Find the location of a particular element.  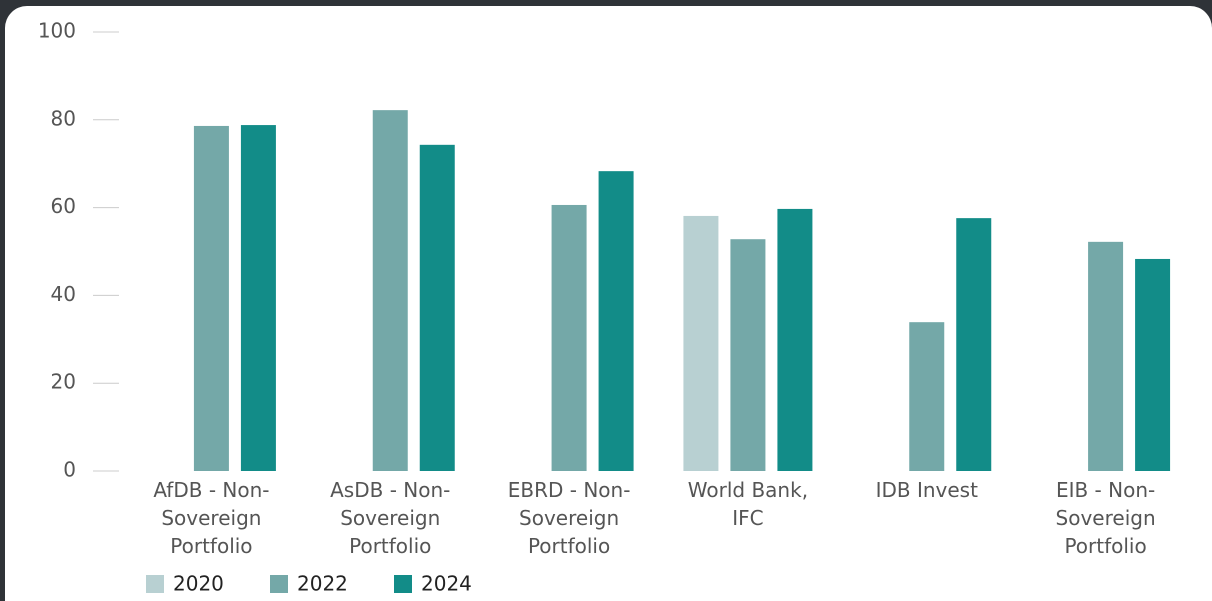

x-tick-label: AfDB - Non-Sovereign Portfolio is located at coordinates (211, 518).